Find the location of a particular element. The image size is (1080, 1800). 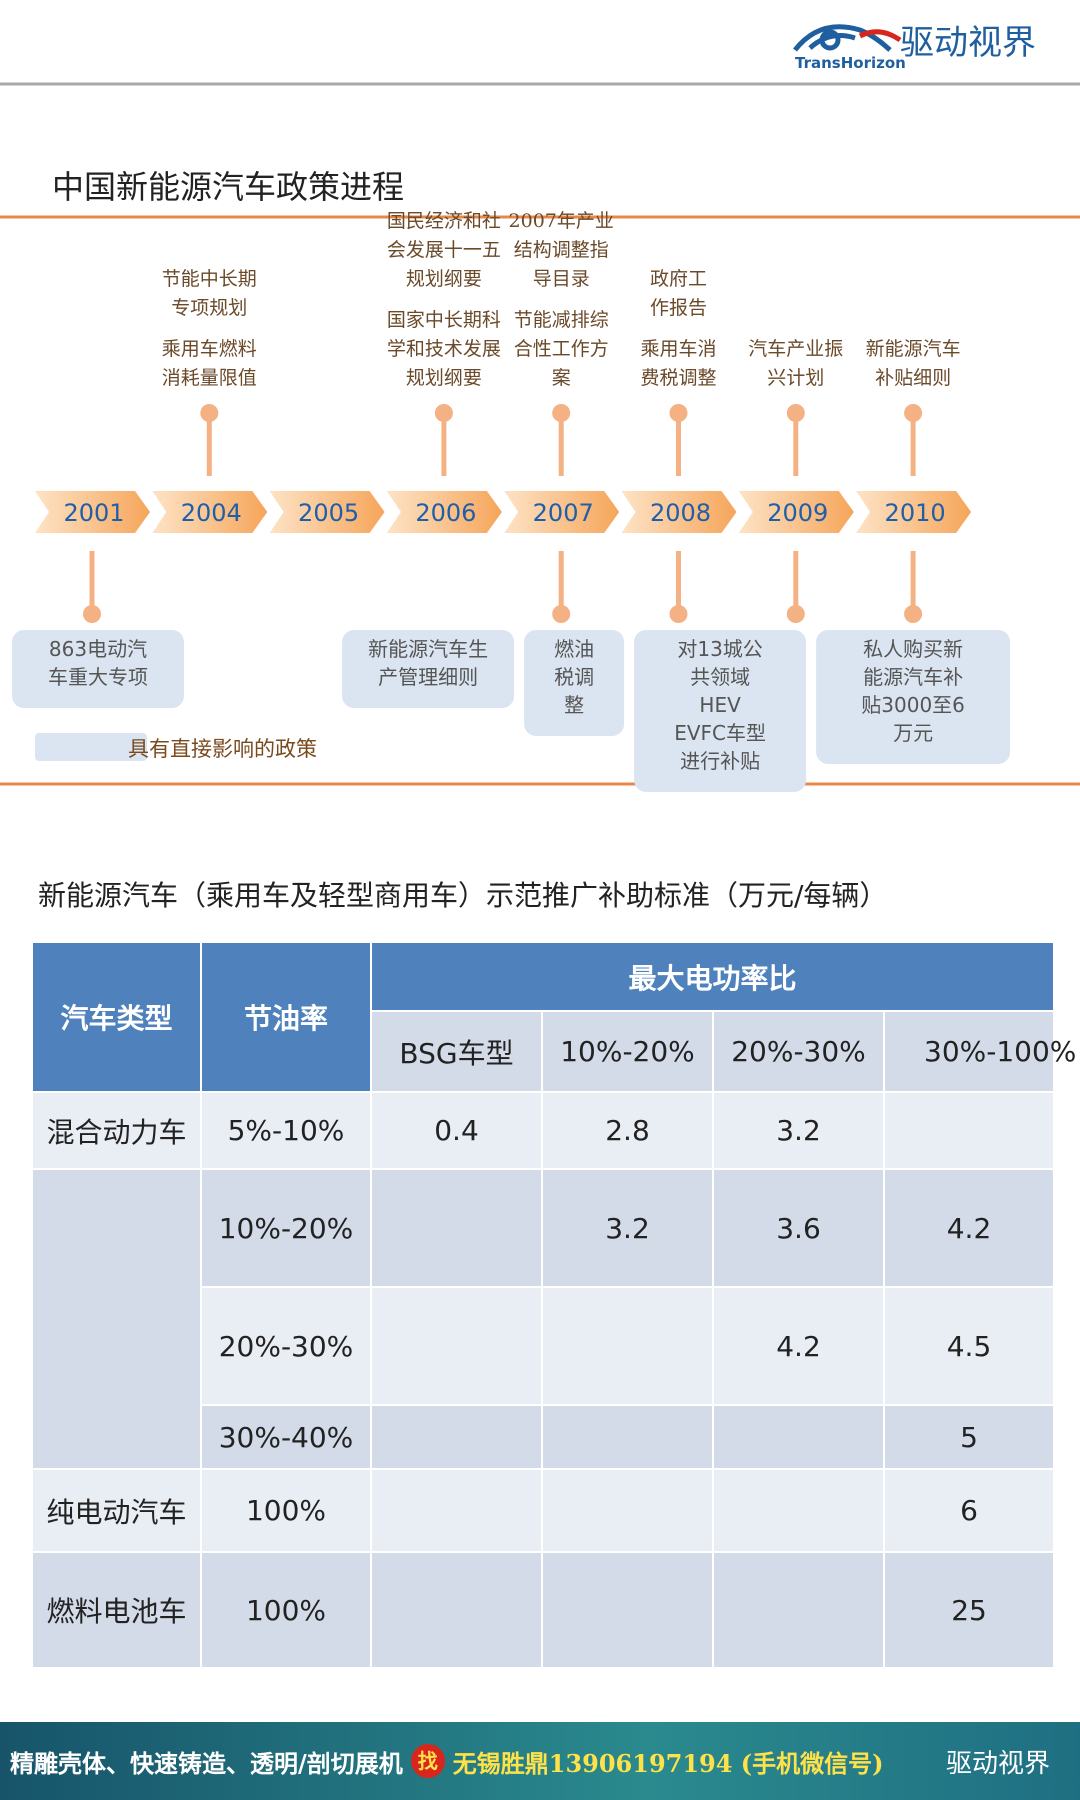

logo-cn: 驱动视界 is located at coordinates (968, 43).